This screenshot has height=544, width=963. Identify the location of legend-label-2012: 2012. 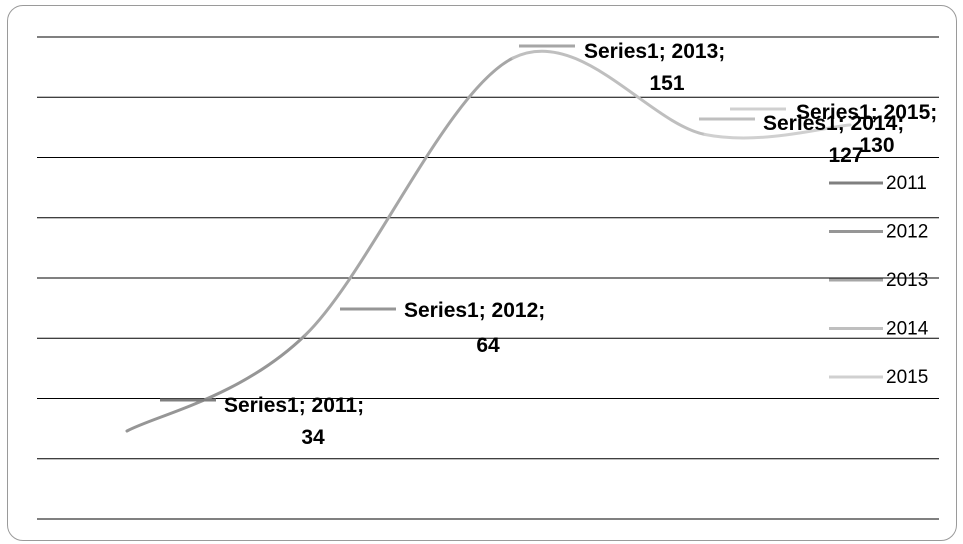
(907, 232).